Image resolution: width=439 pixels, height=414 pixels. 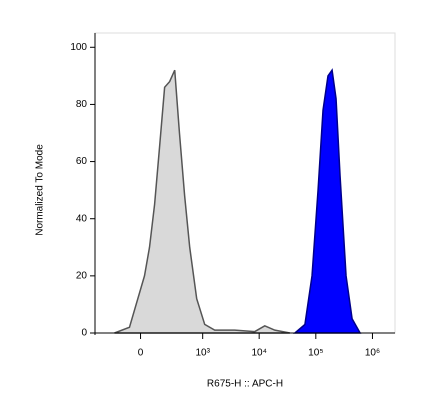 I want to click on x-tick-label: 10³, so click(x=202, y=353).